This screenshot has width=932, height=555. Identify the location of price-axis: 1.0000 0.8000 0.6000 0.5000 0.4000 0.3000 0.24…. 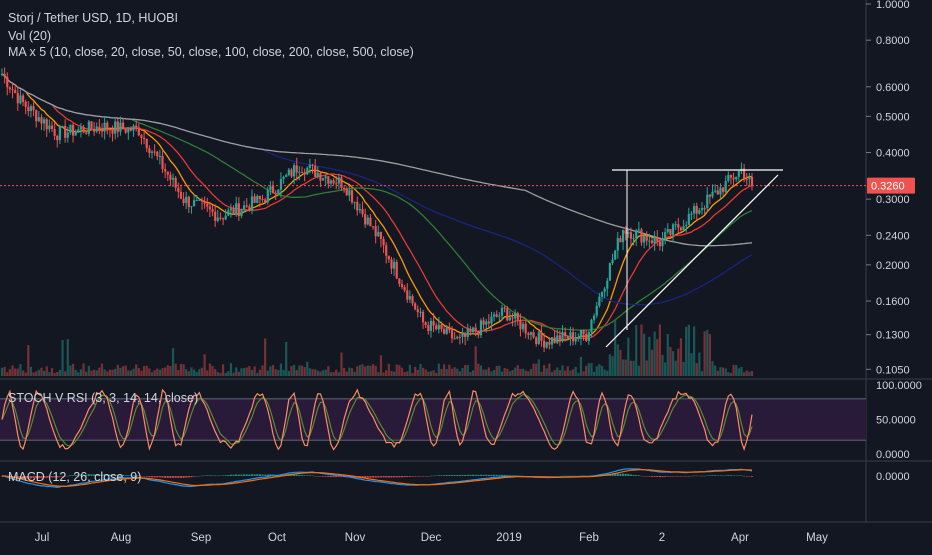
(890, 188).